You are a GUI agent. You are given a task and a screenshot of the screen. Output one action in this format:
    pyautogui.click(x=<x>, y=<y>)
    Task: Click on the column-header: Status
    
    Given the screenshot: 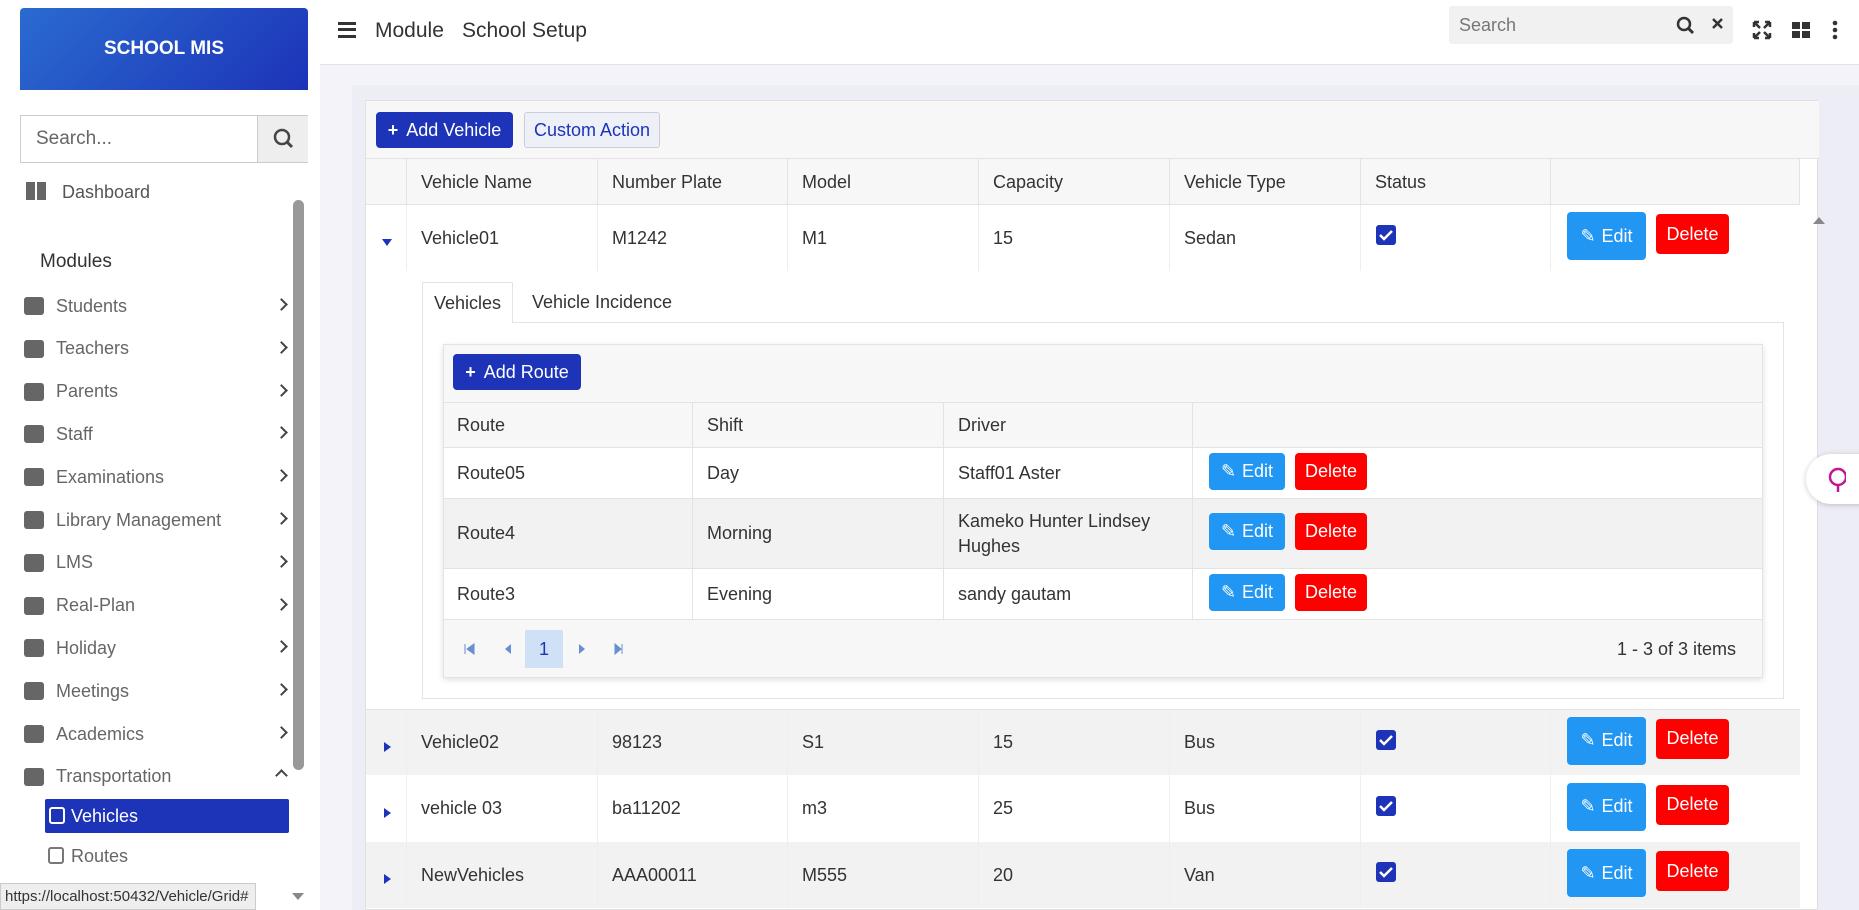 What is the action you would take?
    pyautogui.click(x=1455, y=182)
    